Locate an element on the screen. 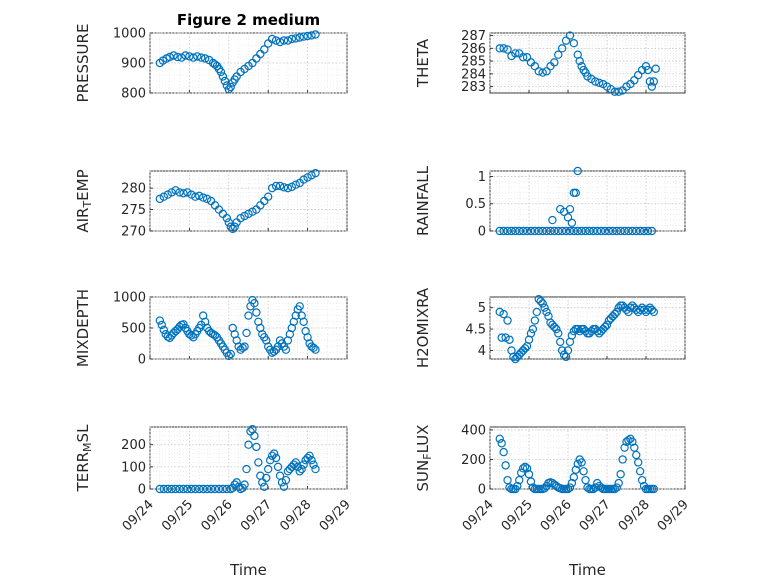  y-tick-label: 287 is located at coordinates (473, 36).